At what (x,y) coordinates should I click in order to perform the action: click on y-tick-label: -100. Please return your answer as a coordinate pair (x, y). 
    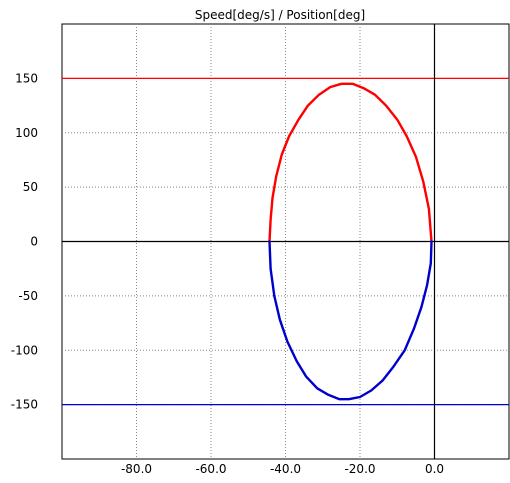
    Looking at the image, I should click on (24, 350).